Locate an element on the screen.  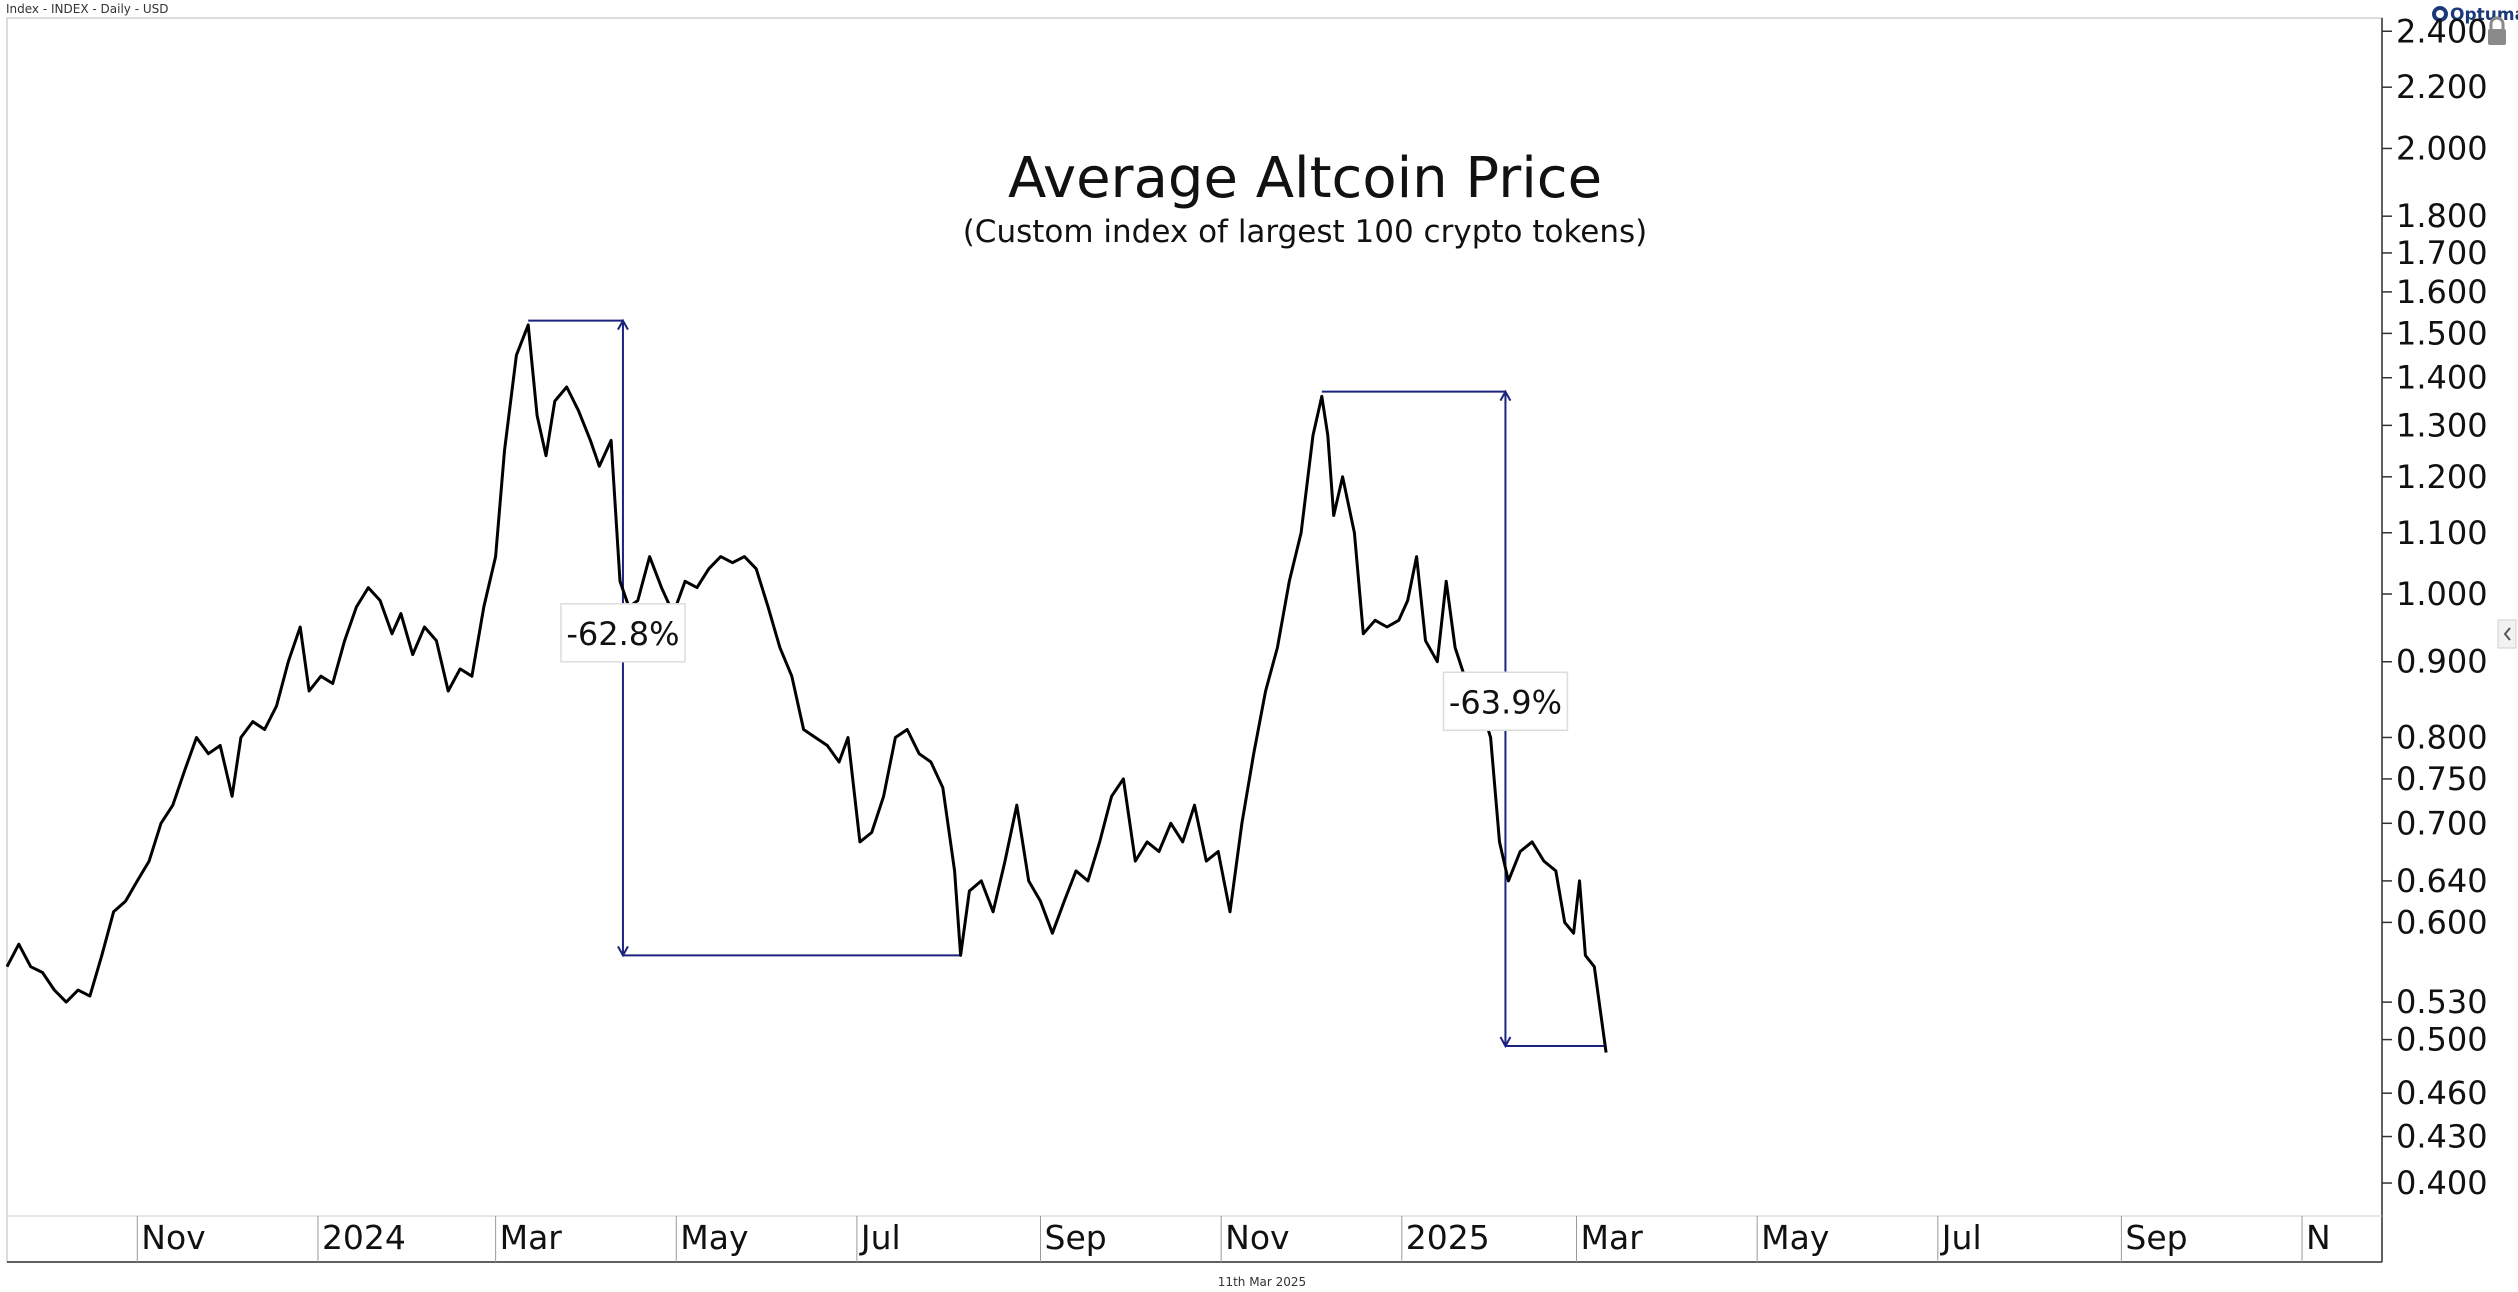
x-axis-ticks: Nov 2024 Mar May Jul Sep Nov 2025 Mar May Jul Sep N is located at coordinates (1233, 1239).